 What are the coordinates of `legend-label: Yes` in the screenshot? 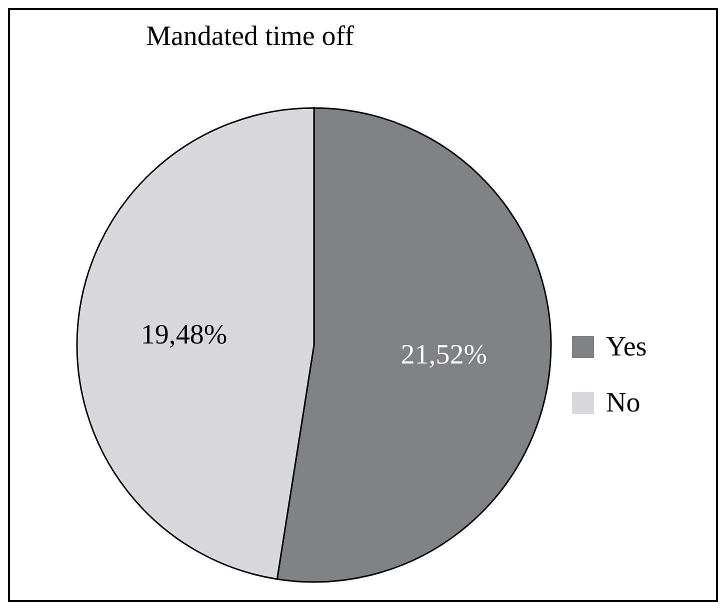 It's located at (626, 347).